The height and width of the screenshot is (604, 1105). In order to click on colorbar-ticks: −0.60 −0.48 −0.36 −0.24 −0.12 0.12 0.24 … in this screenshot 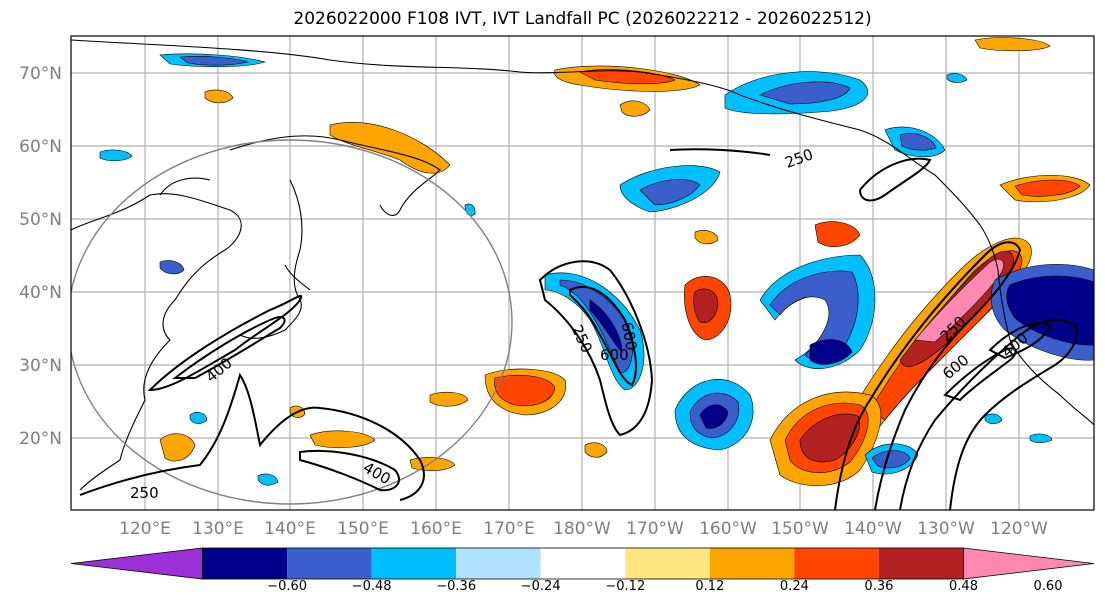, I will do `click(664, 586)`.